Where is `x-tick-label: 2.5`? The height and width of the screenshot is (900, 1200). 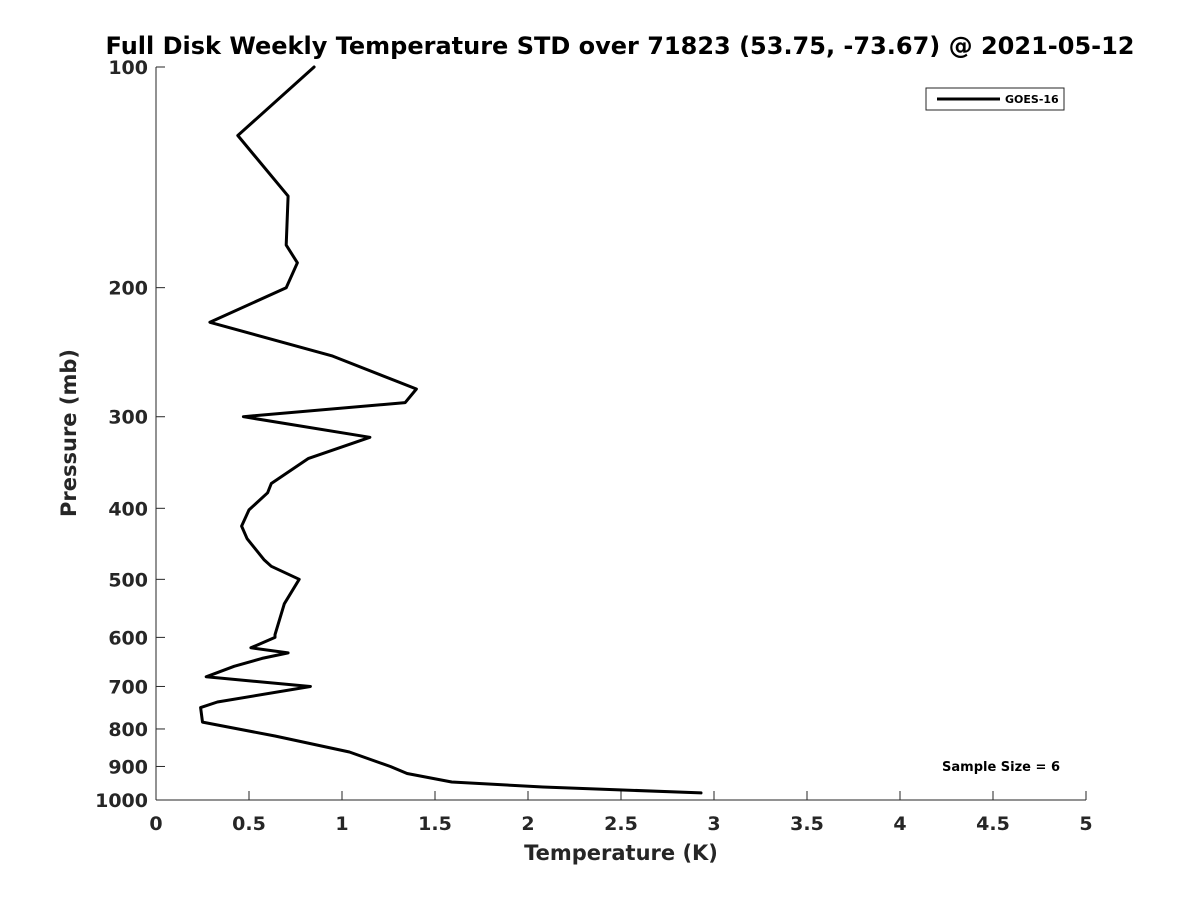
x-tick-label: 2.5 is located at coordinates (621, 824).